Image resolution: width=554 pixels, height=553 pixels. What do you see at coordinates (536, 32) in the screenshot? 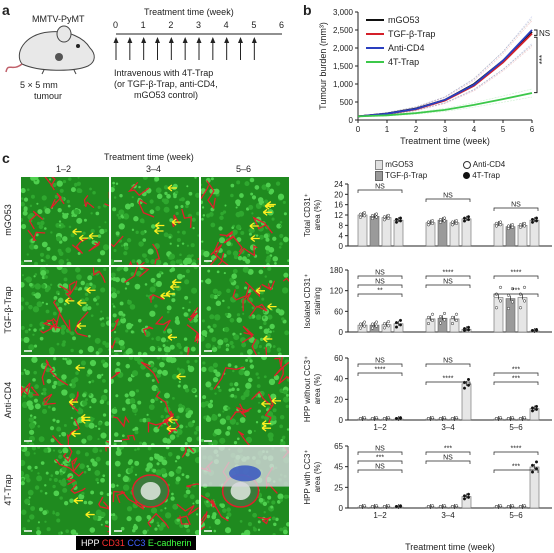
I see `bracket-ns` at bounding box center [536, 32].